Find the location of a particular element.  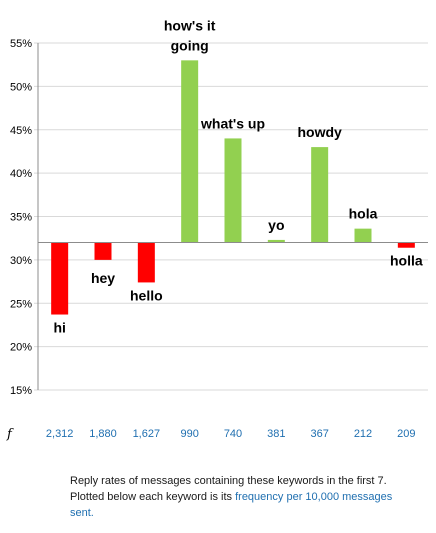

y-tick-label: 30% is located at coordinates (21, 261).